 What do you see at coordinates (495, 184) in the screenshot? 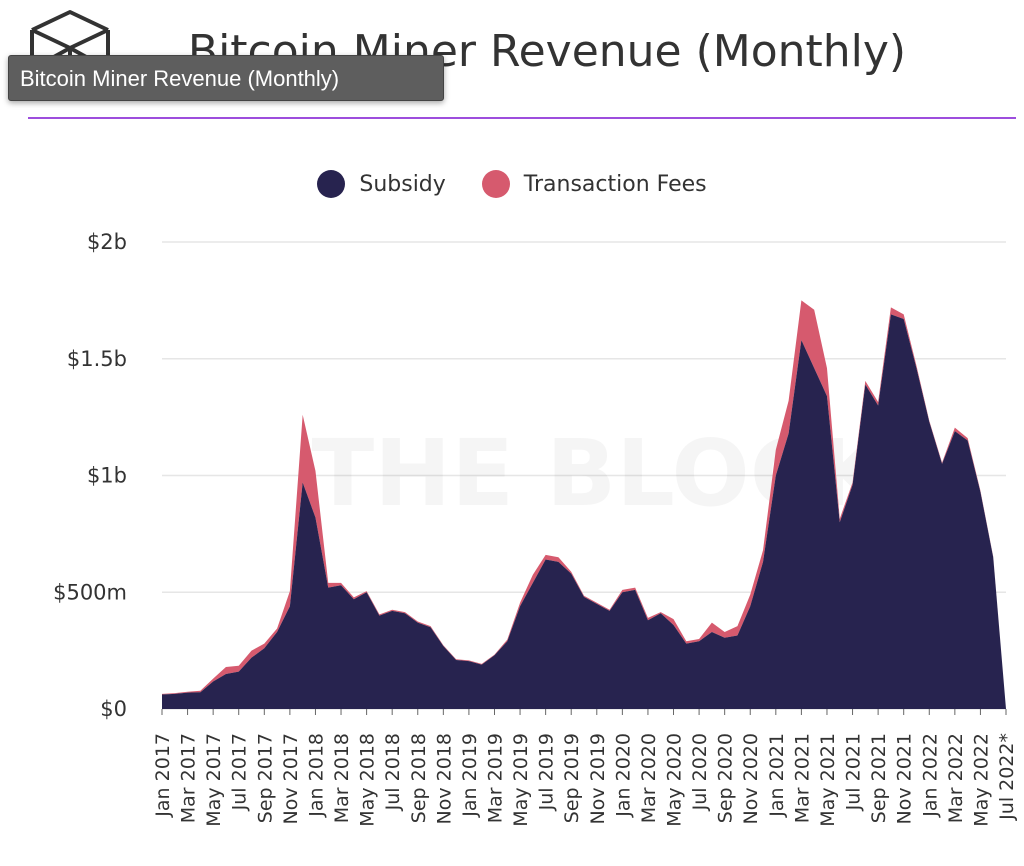
I see `legend-swatch-transaction-fees` at bounding box center [495, 184].